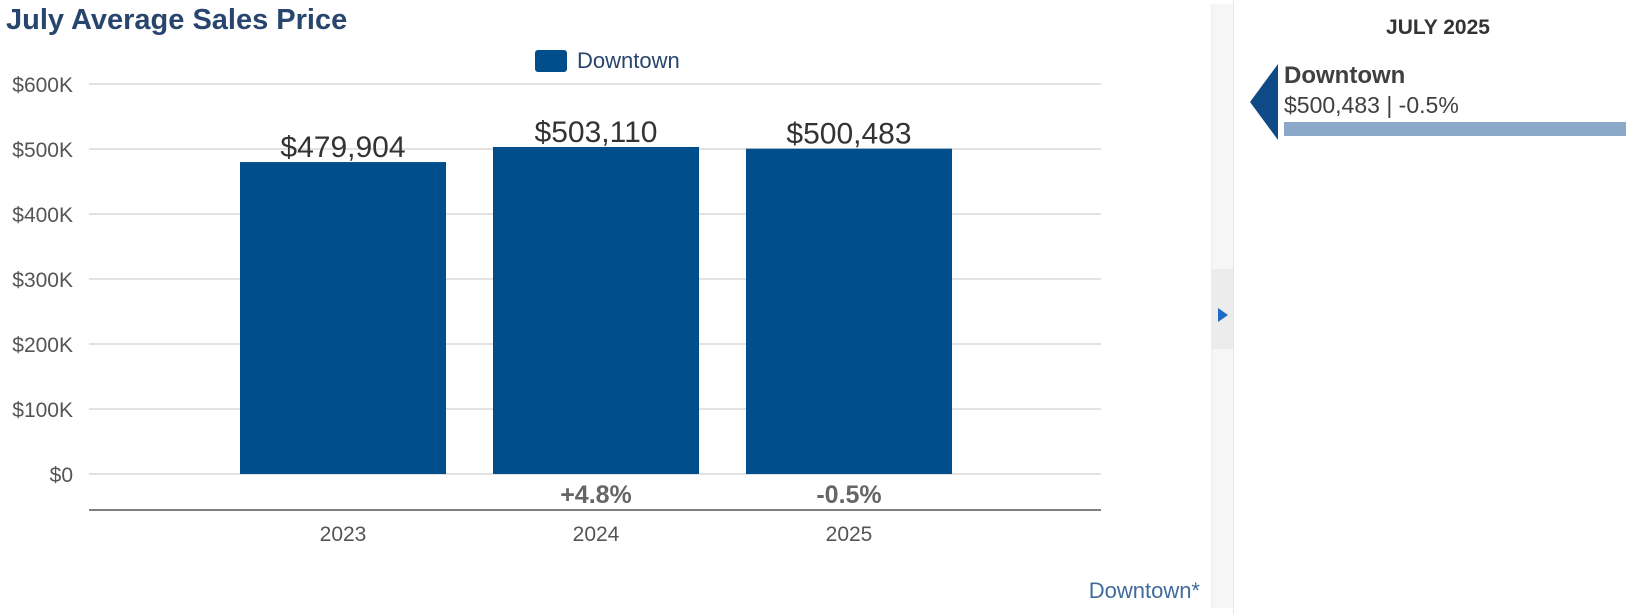 The width and height of the screenshot is (1642, 614). I want to click on panel-area-name: Downtown, so click(1345, 75).